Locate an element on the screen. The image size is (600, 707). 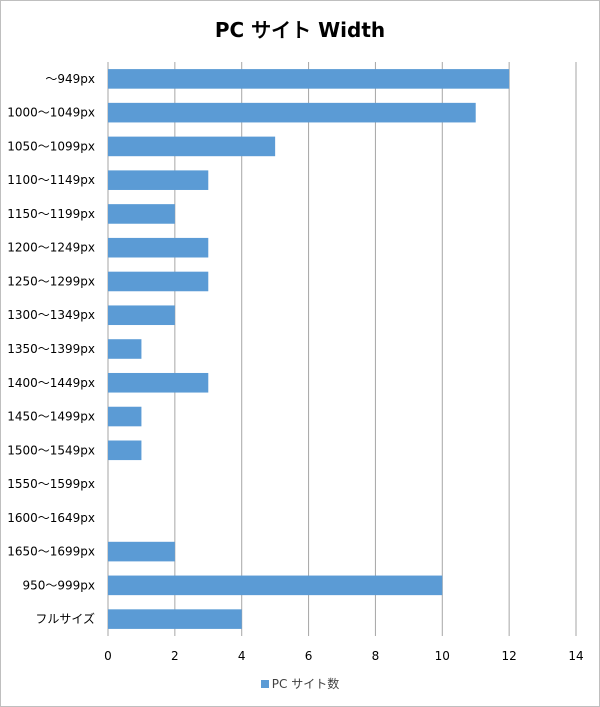
category-label-6: 1250〜1299px is located at coordinates (51, 281).